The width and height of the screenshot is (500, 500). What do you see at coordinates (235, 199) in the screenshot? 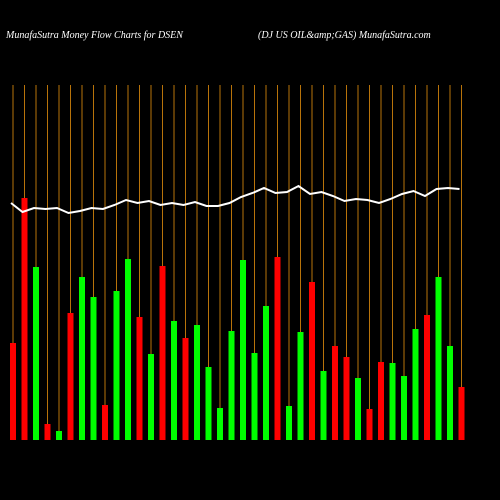
I see `price-line` at bounding box center [235, 199].